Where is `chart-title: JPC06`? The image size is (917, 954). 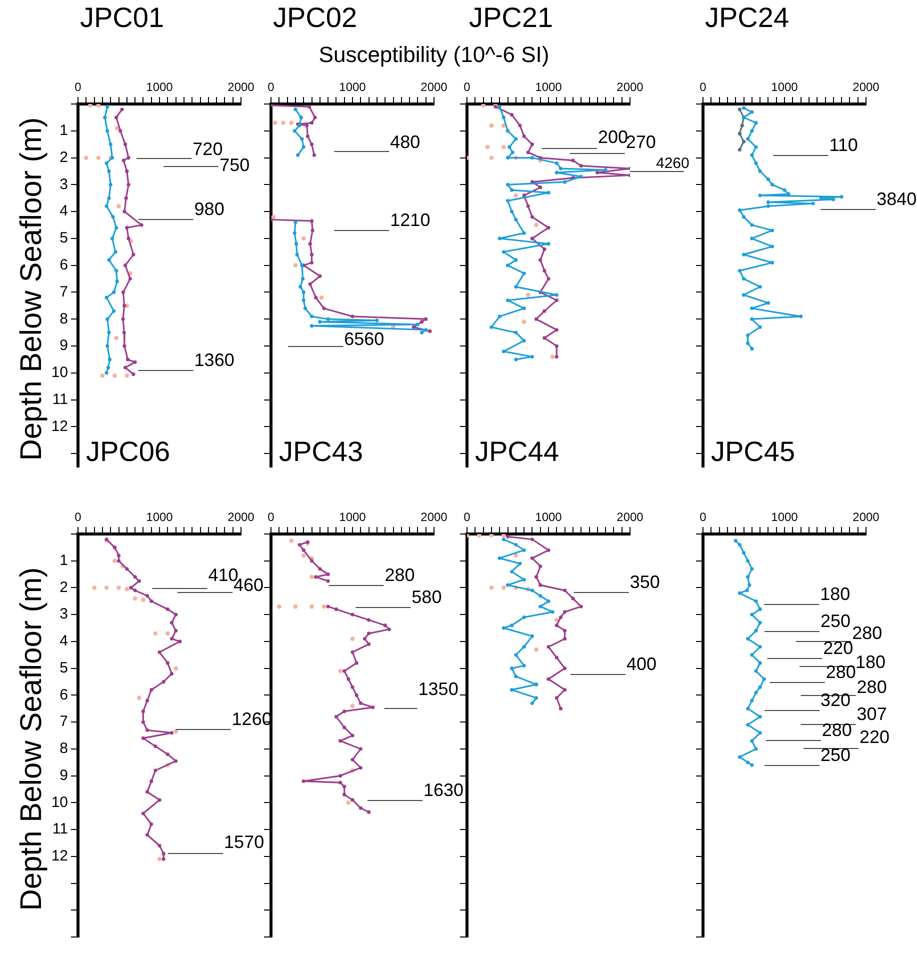 chart-title: JPC06 is located at coordinates (128, 451).